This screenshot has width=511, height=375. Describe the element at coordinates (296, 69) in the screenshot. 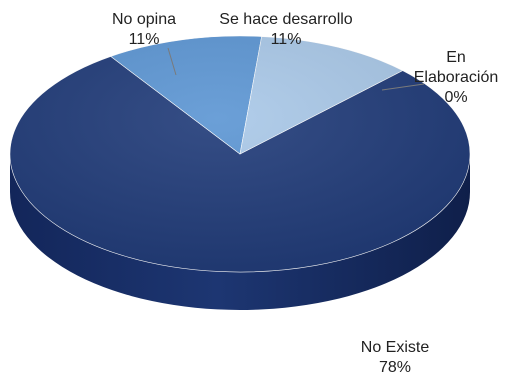

I see `pie-leaders` at that location.